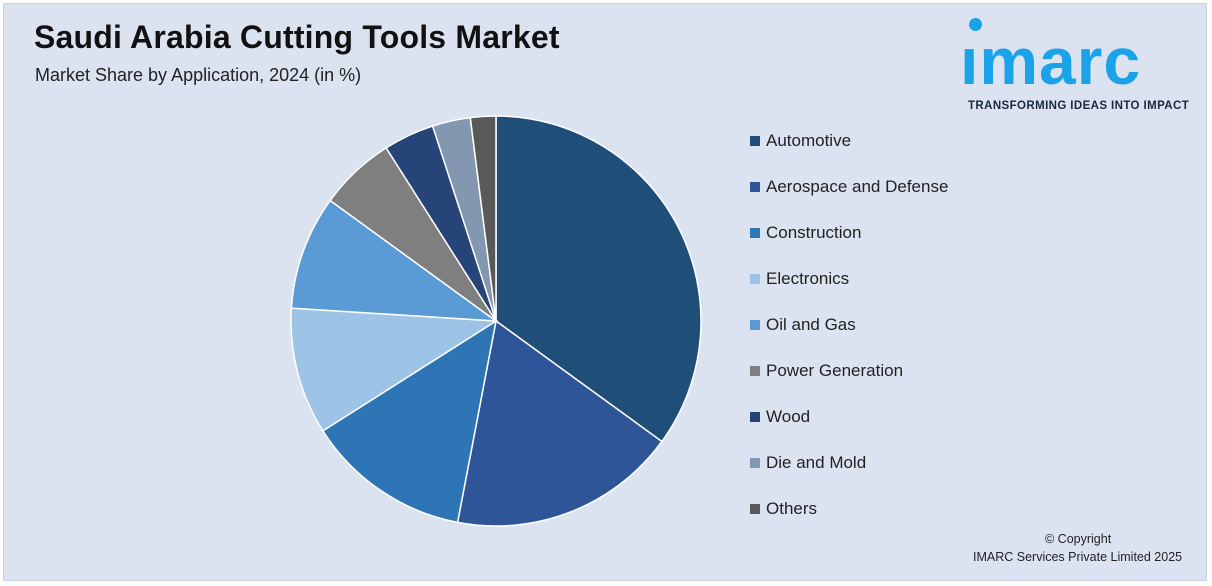  Describe the element at coordinates (809, 140) in the screenshot. I see `legend-label: Automotive` at that location.